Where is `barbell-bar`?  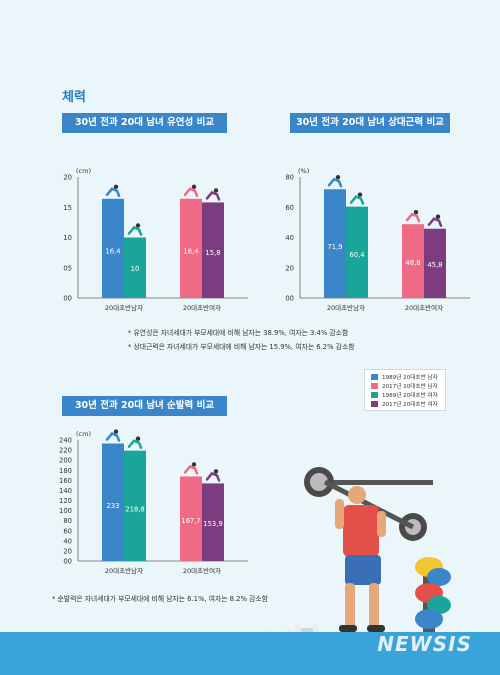 barbell-bar is located at coordinates (373, 482).